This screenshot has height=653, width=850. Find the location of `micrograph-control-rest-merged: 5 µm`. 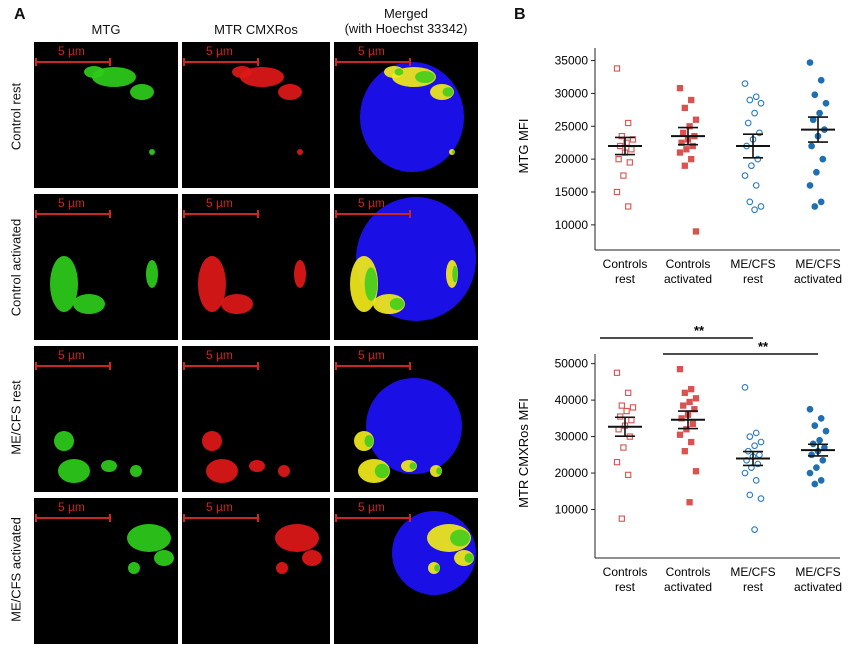

micrograph-control-rest-merged: 5 µm is located at coordinates (406, 115).